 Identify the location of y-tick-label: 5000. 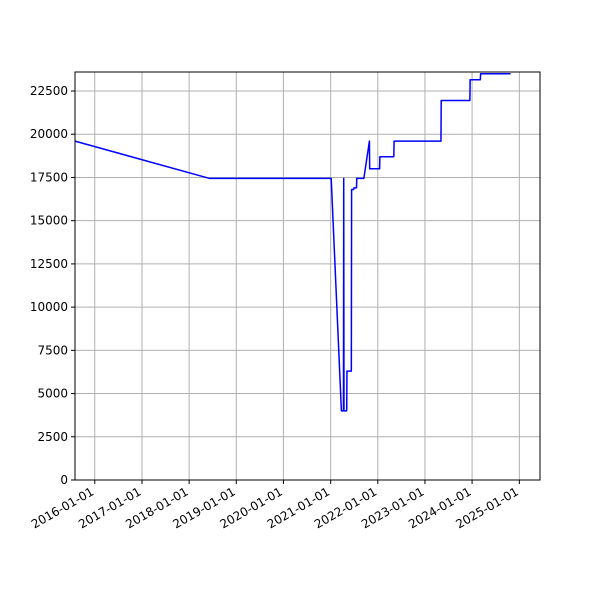
(52, 394).